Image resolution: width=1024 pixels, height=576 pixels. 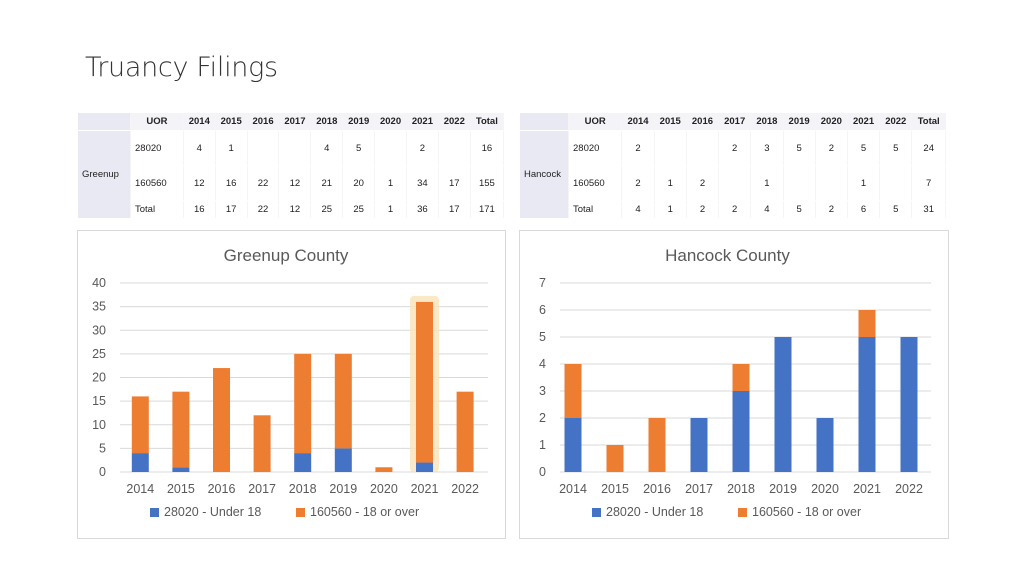 I want to click on table-row: Total 4 1 2 2 4 5 2 6 5 31, so click(x=733, y=209).